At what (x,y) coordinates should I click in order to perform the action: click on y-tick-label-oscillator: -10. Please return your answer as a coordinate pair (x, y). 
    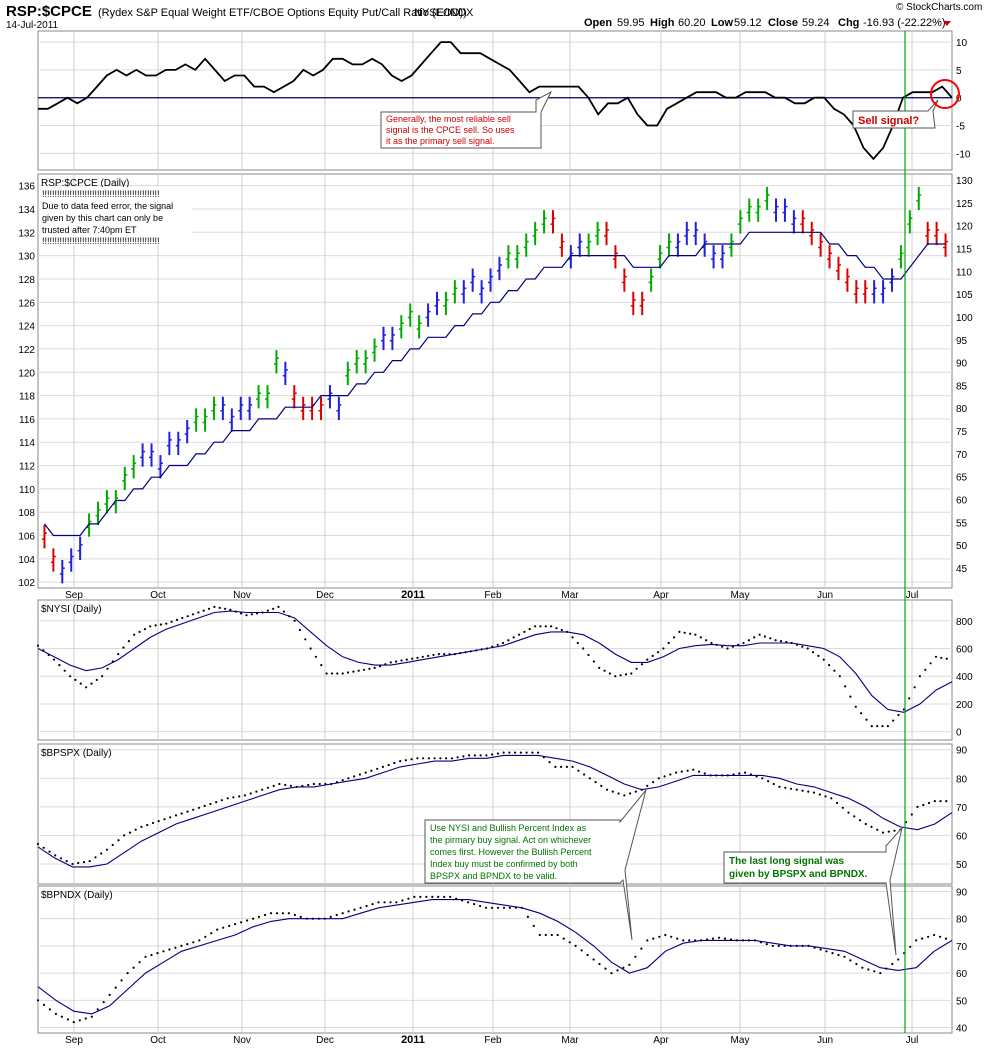
    Looking at the image, I should click on (963, 154).